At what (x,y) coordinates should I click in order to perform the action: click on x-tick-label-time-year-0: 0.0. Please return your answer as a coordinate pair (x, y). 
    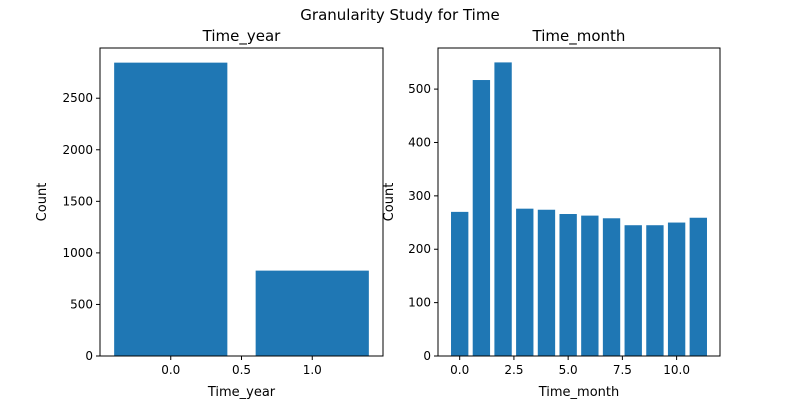
    Looking at the image, I should click on (170, 370).